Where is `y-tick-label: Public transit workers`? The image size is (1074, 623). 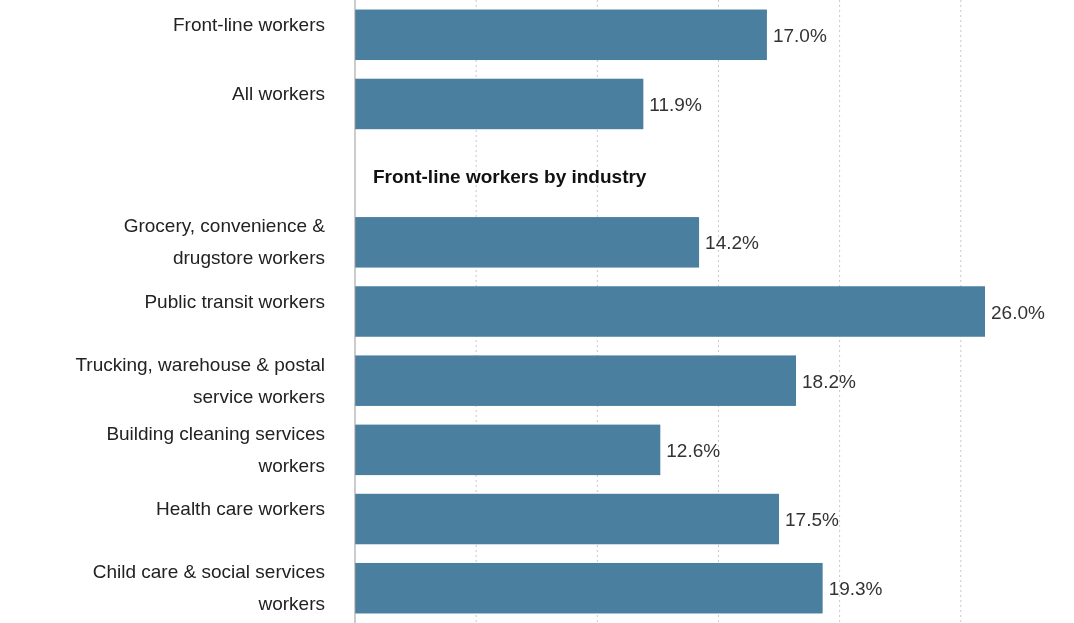
y-tick-label: Public transit workers is located at coordinates (234, 301).